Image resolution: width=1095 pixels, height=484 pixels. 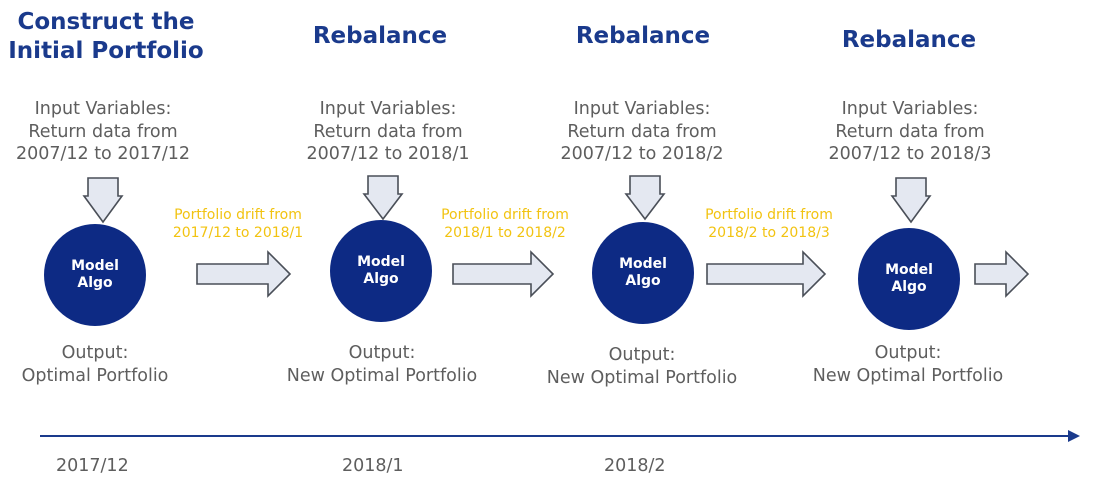 I want to click on stage-2-output: Output: New Optimal Portfolio, so click(x=382, y=364).